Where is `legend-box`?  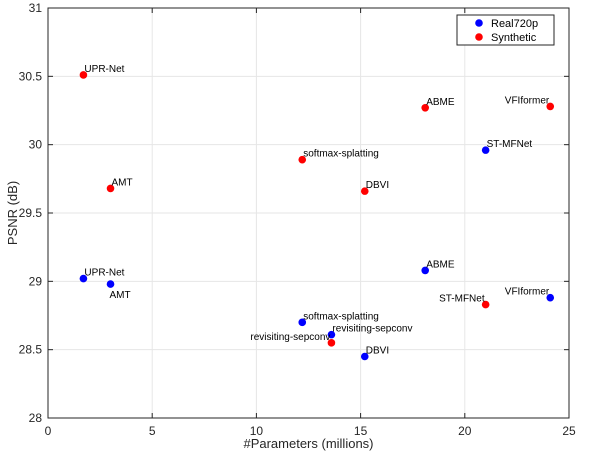 legend-box is located at coordinates (505, 30).